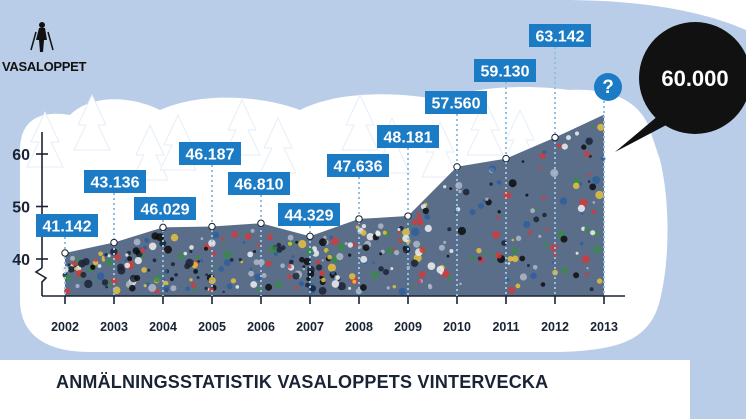  What do you see at coordinates (505, 72) in the screenshot?
I see `data-label: 59.130` at bounding box center [505, 72].